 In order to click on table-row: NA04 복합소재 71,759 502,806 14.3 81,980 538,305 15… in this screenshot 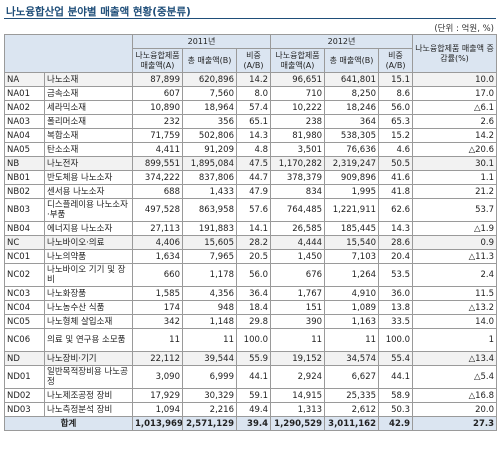, I will do `click(251, 135)`.